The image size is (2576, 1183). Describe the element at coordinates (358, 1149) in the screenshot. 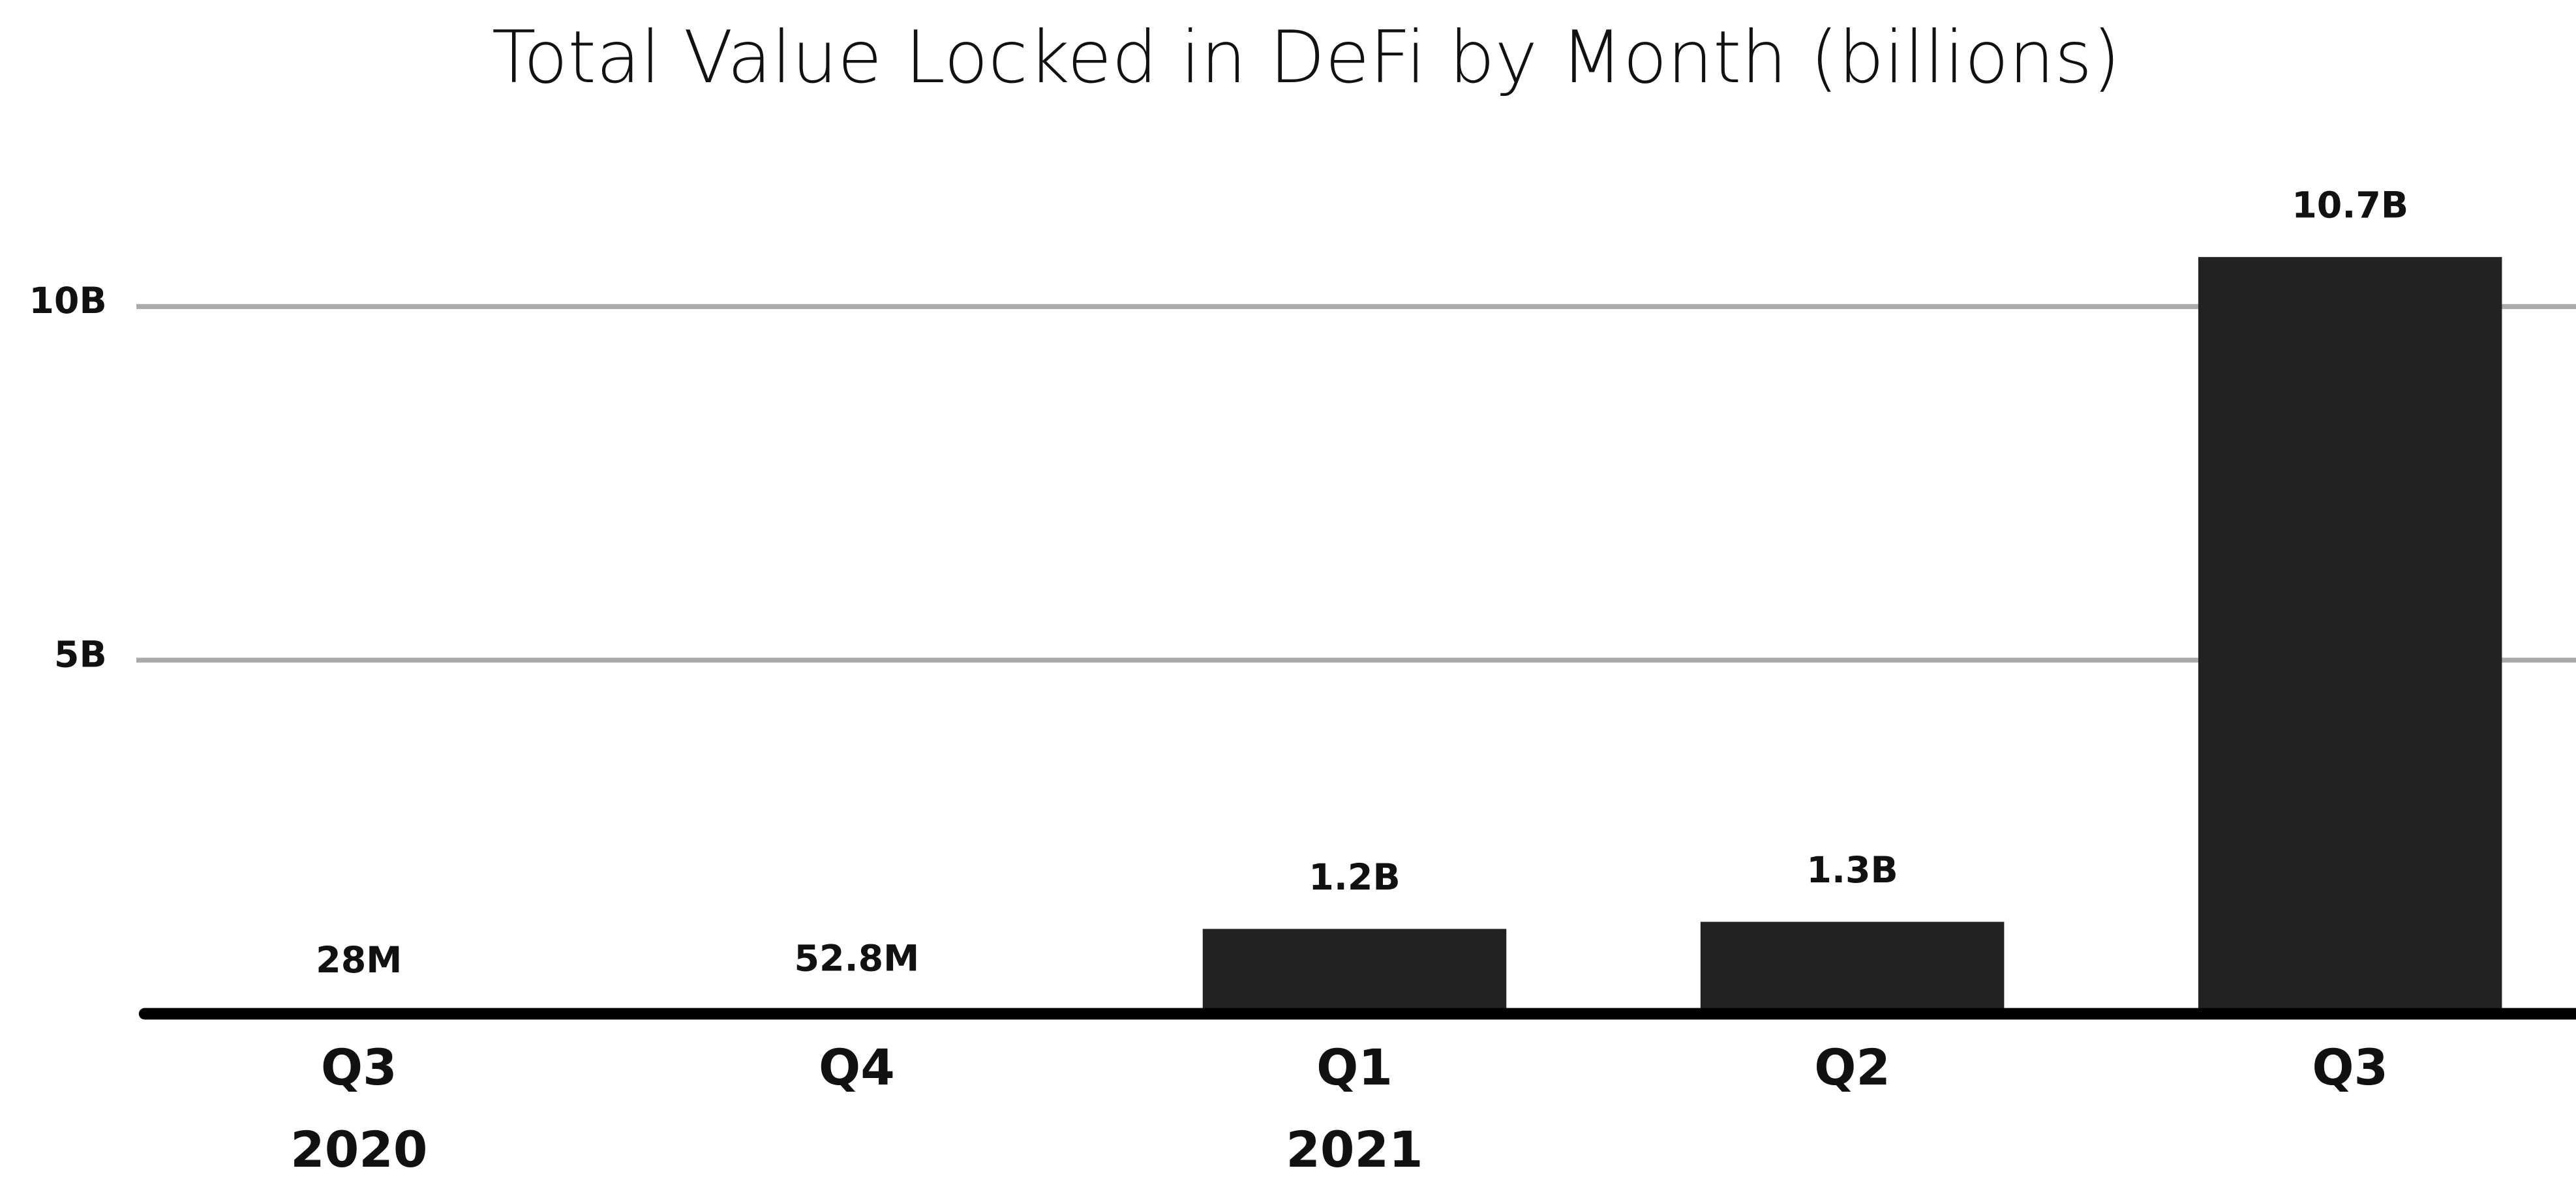

I see `year-label: 2020` at that location.